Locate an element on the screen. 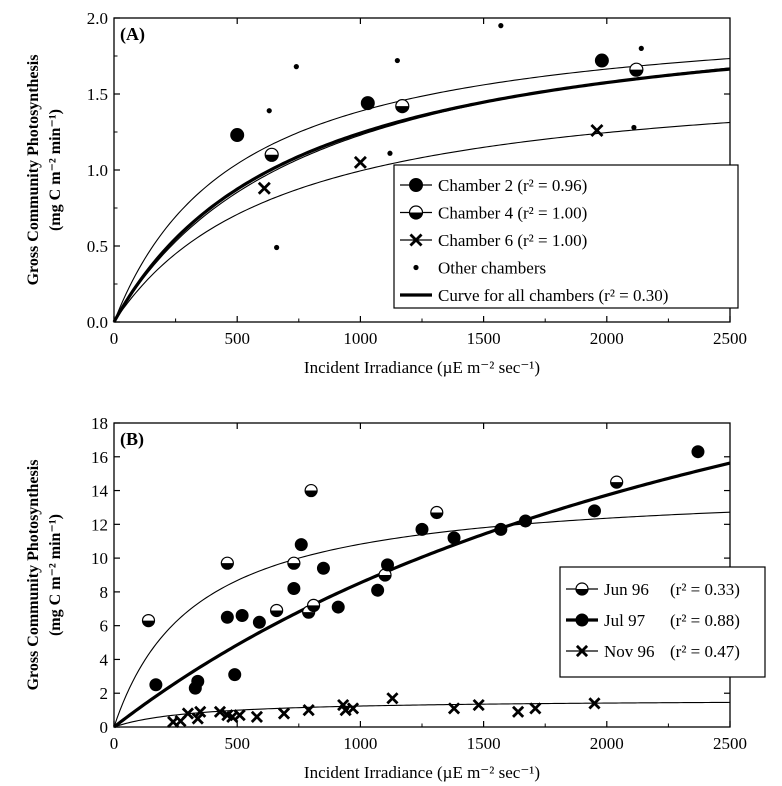 The image size is (782, 786). legend-label-b-2: Nov 96 is located at coordinates (629, 651).